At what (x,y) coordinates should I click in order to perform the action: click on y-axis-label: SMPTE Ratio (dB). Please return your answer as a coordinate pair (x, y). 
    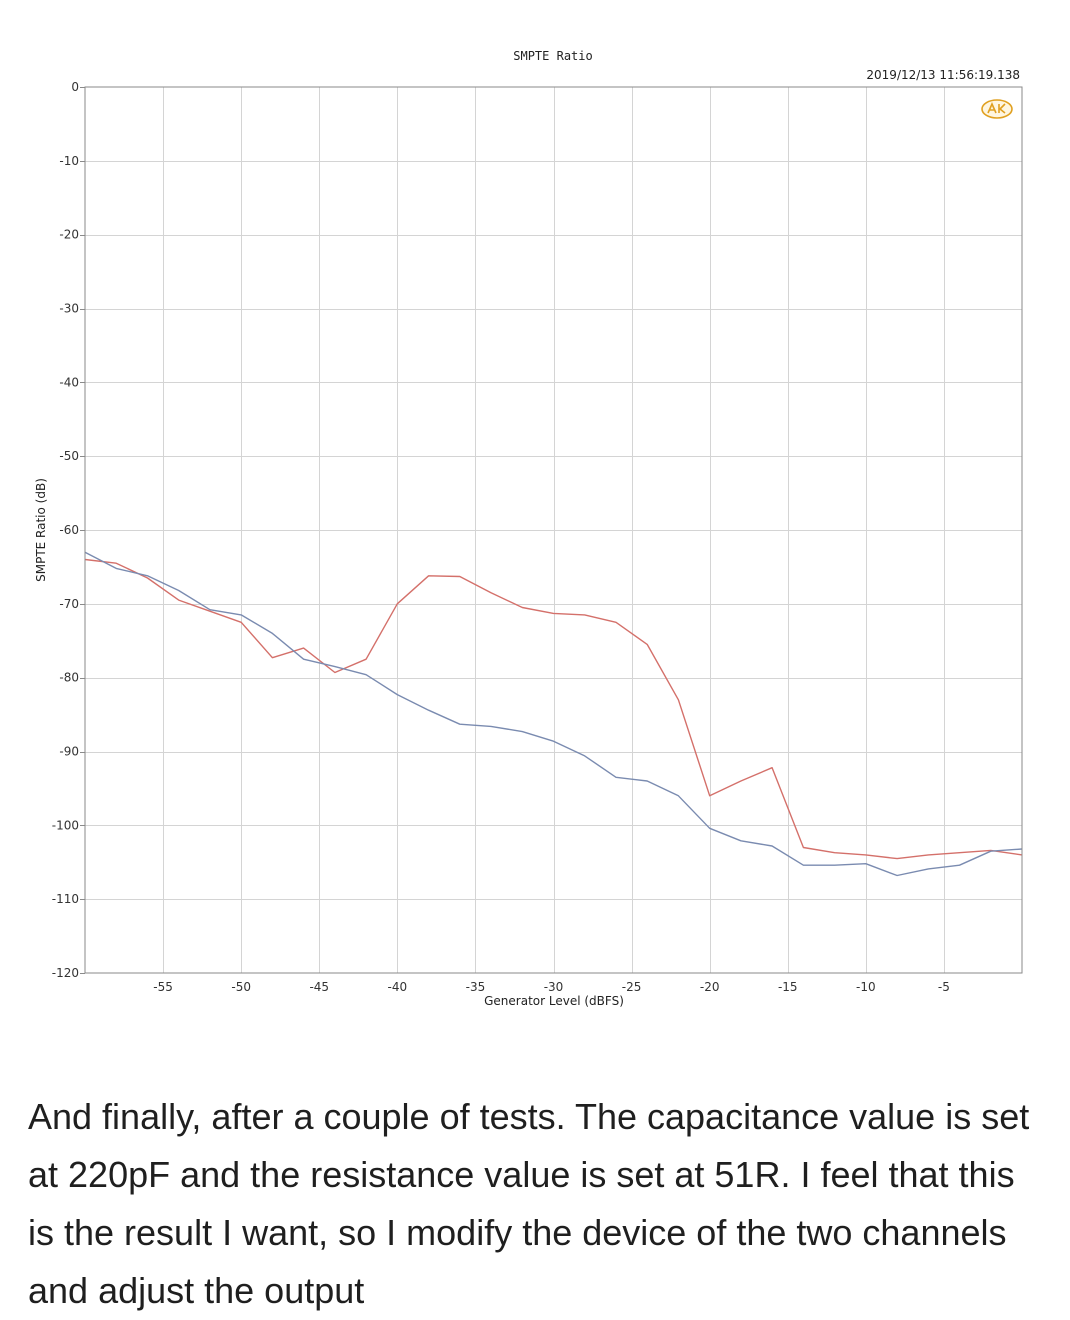
    Looking at the image, I should click on (41, 530).